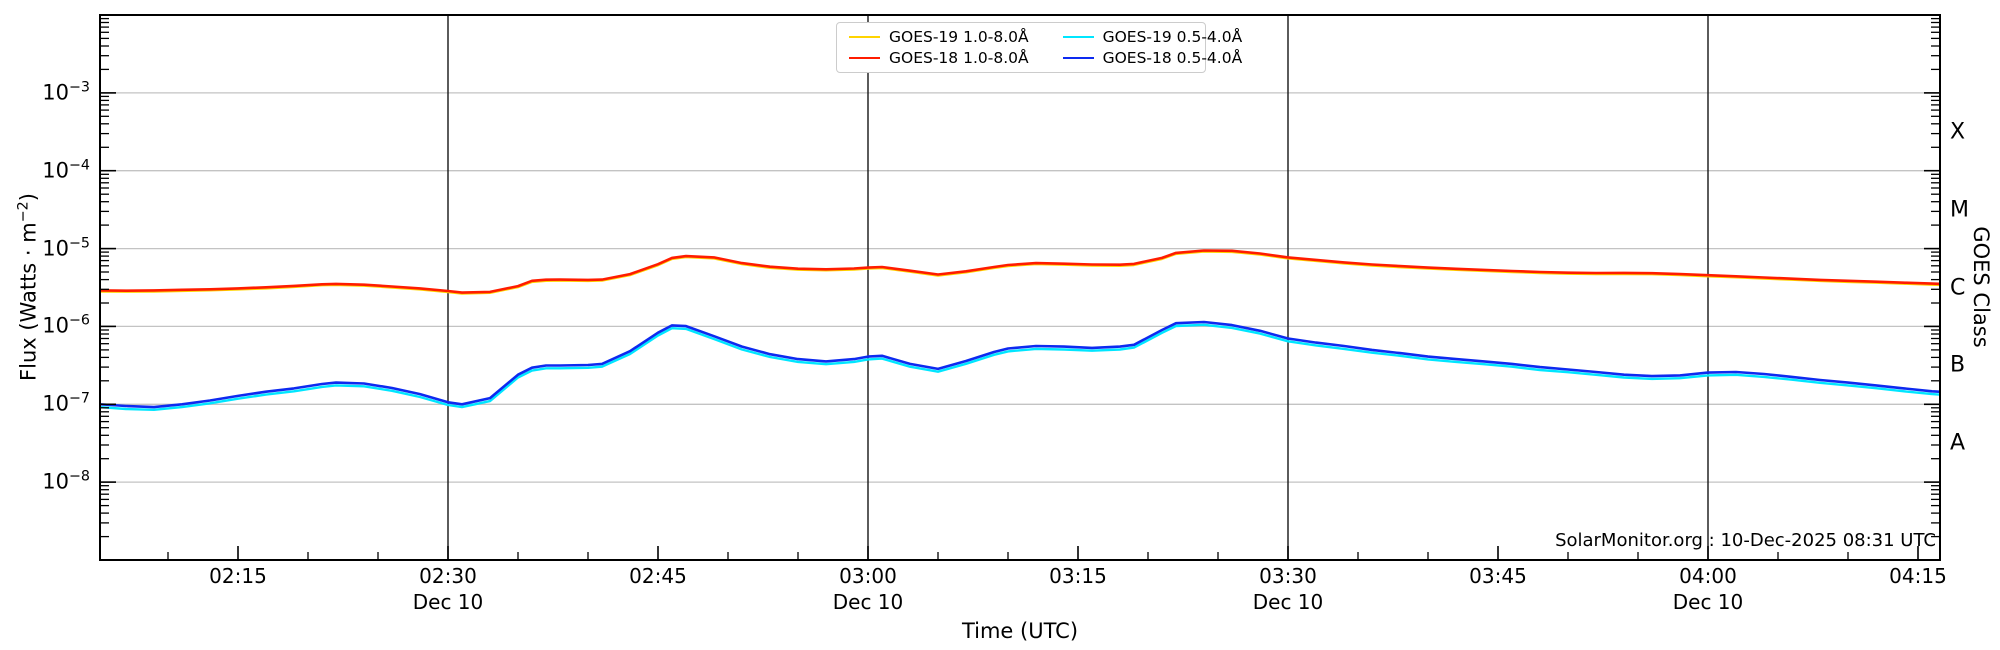 This screenshot has width=2000, height=650. I want to click on goes-class-letter-M: M, so click(1959, 210).